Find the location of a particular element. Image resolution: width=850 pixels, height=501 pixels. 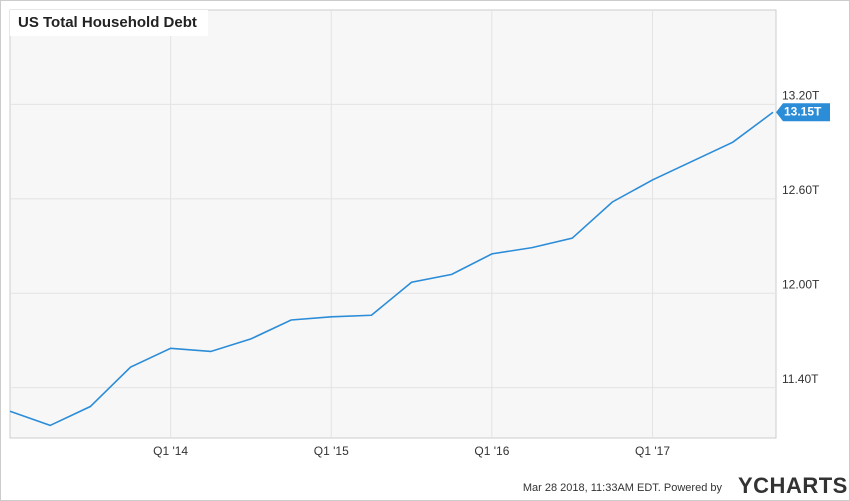

chart-title: US Total Household Debt is located at coordinates (107, 22).